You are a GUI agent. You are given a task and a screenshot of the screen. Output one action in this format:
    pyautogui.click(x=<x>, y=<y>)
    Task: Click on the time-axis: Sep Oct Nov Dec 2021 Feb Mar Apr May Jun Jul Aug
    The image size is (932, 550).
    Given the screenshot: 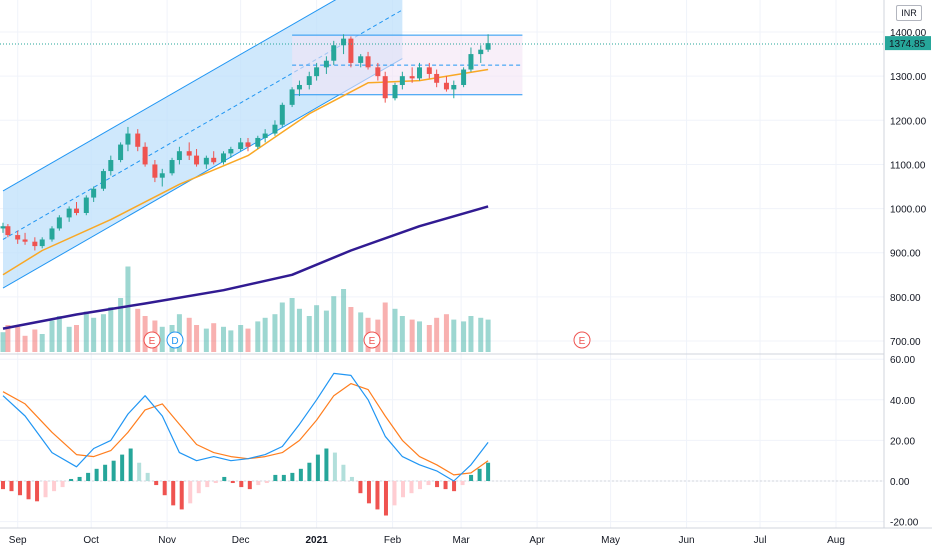 What is the action you would take?
    pyautogui.click(x=427, y=540)
    